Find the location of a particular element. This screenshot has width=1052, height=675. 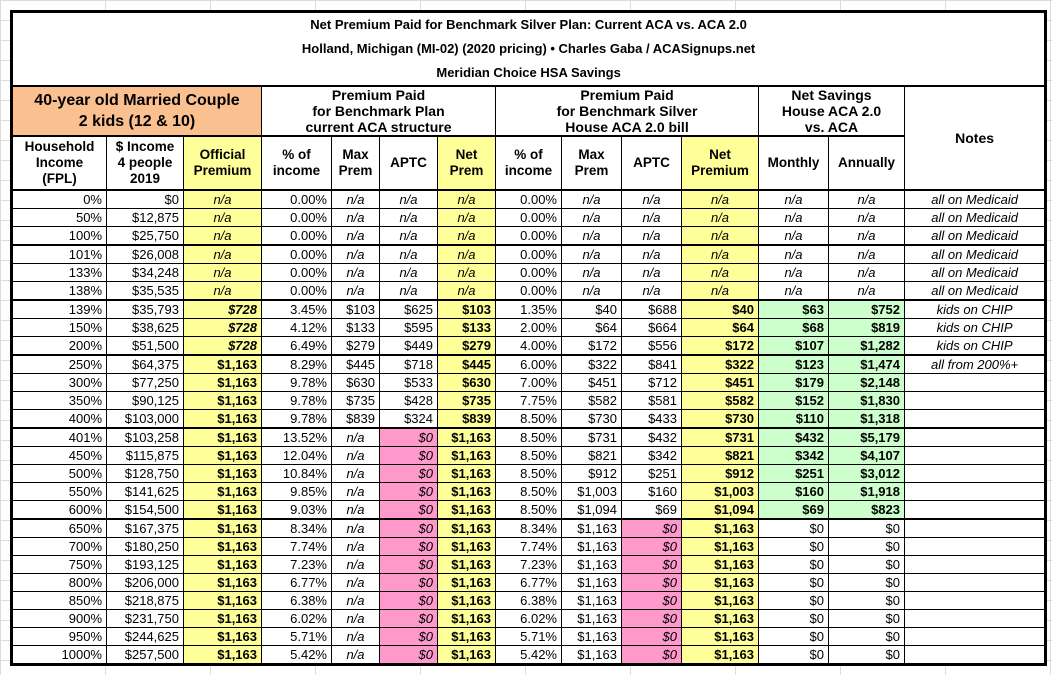

cell-income: $0 is located at coordinates (145, 199).